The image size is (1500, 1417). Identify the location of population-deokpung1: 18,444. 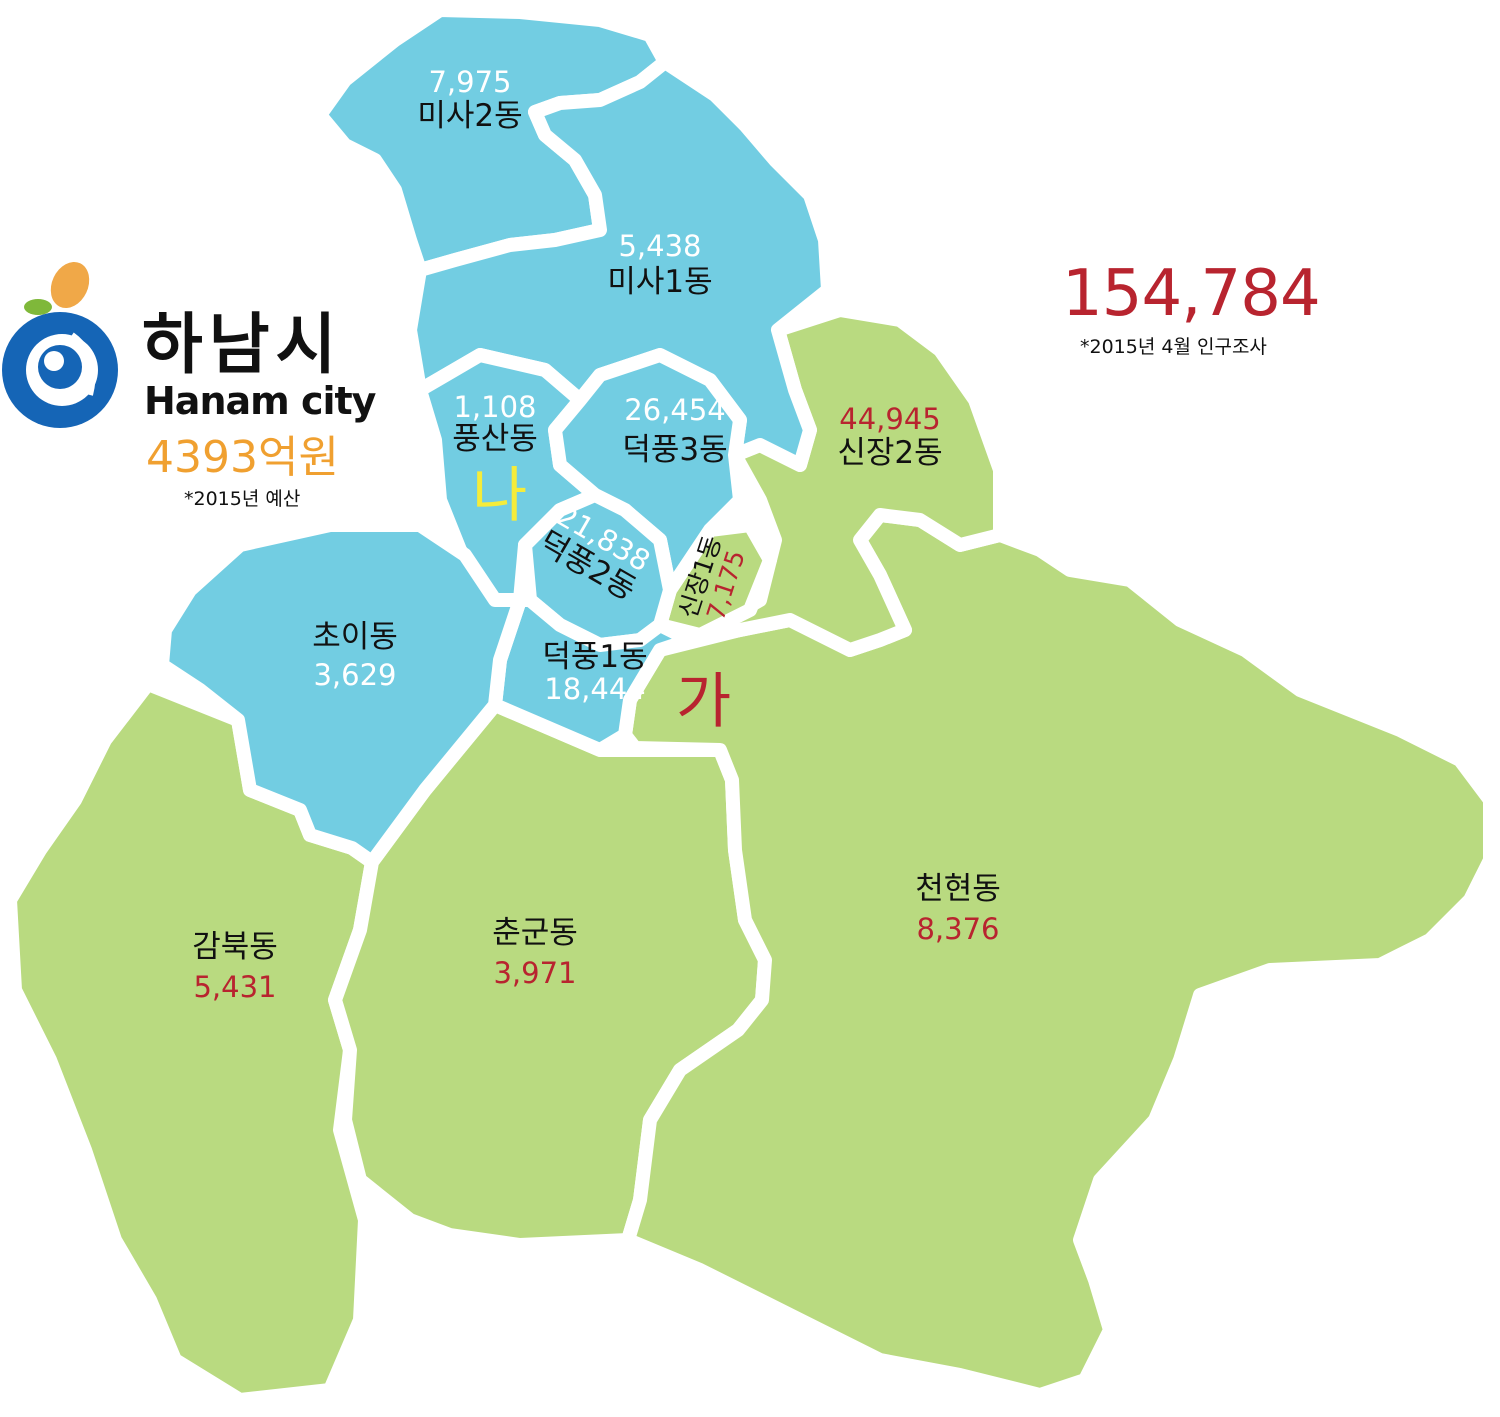
(595, 689).